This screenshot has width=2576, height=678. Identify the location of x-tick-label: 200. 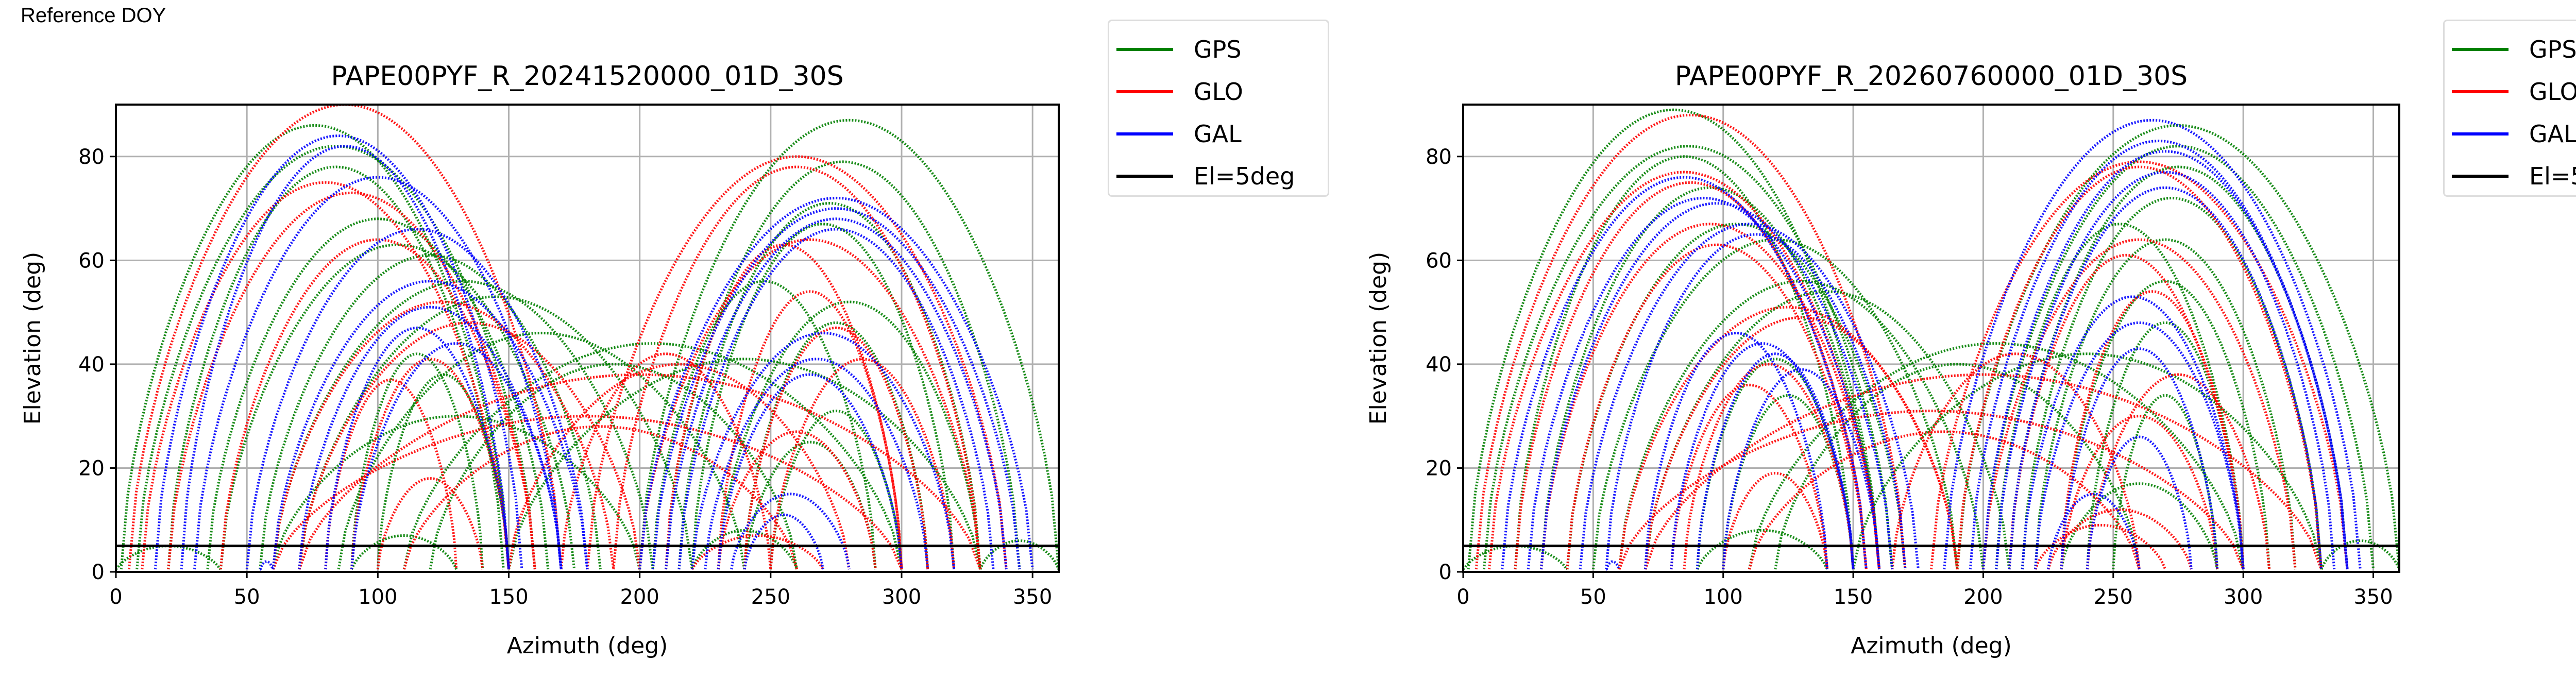
(1983, 597).